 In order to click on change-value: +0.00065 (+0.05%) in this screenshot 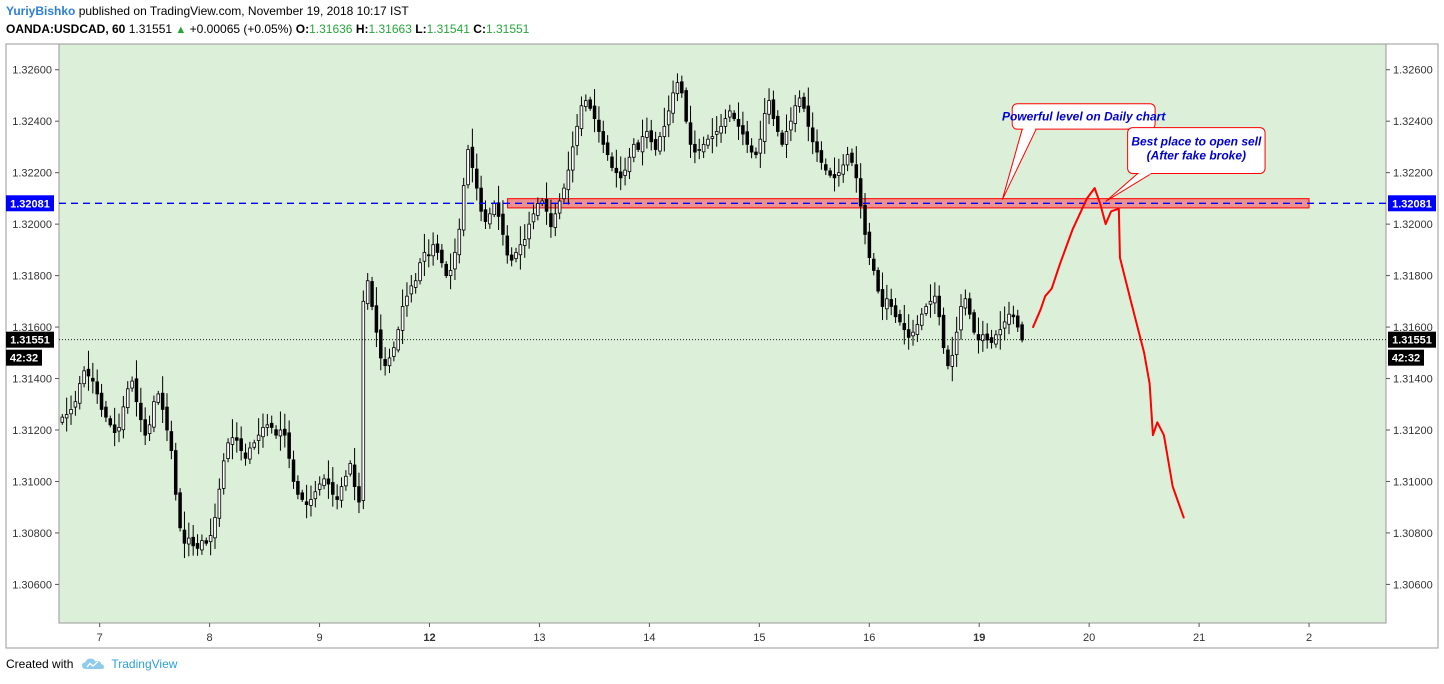, I will do `click(241, 29)`.